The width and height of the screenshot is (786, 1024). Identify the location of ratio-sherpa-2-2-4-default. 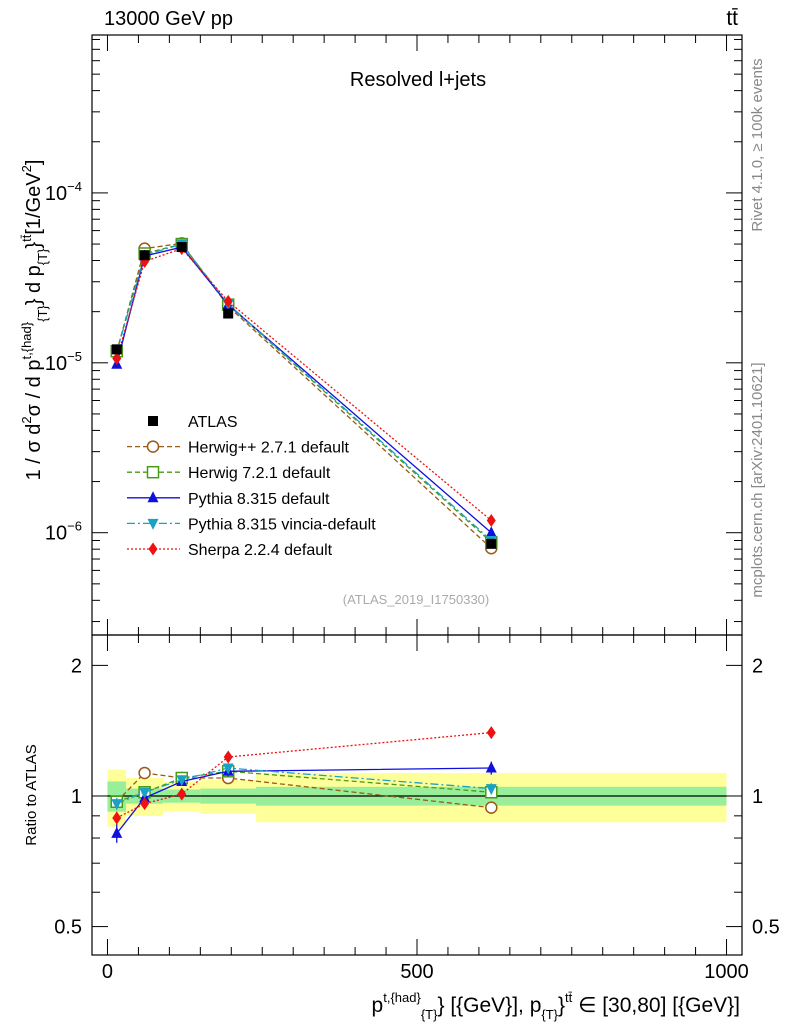
(304, 775).